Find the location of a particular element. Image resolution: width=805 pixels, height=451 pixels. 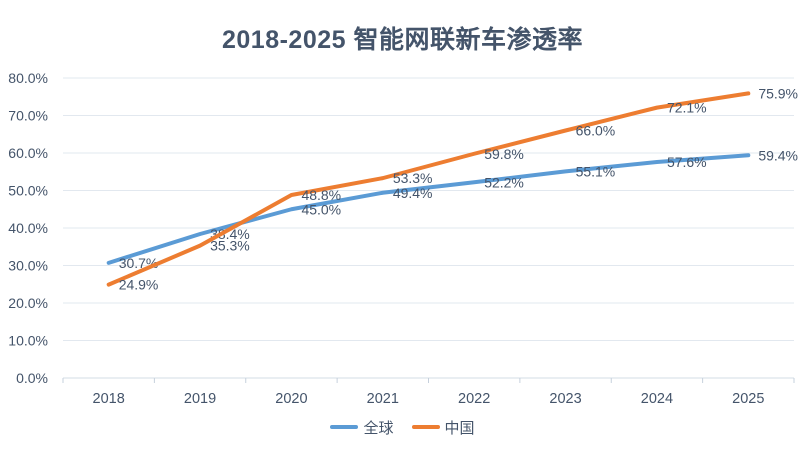

data-label: 55.1% is located at coordinates (596, 171).